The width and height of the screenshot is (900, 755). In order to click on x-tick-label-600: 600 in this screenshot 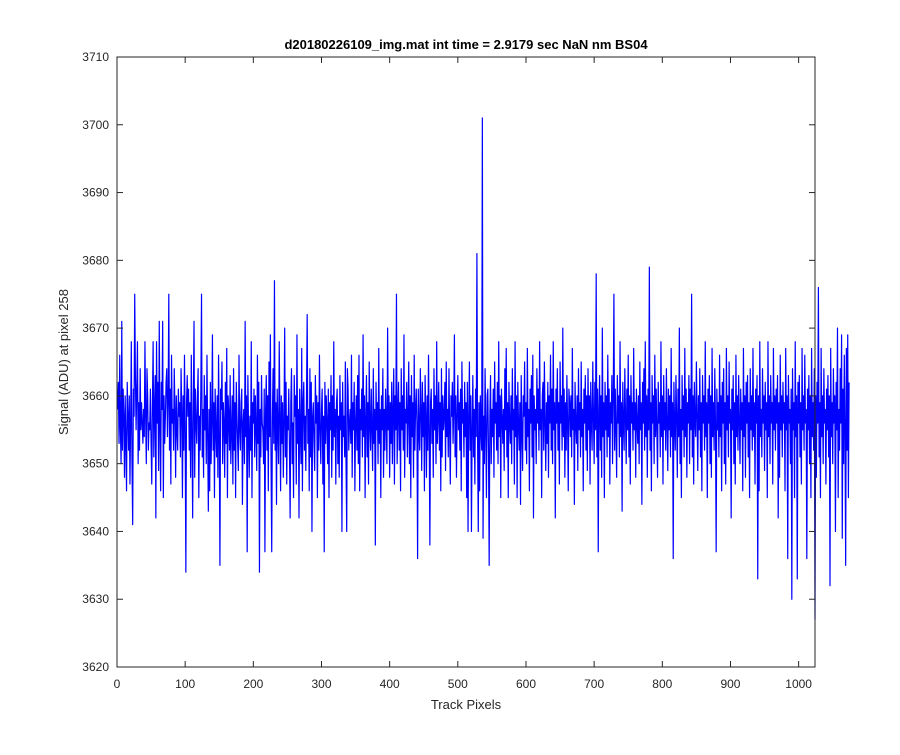, I will do `click(526, 684)`.